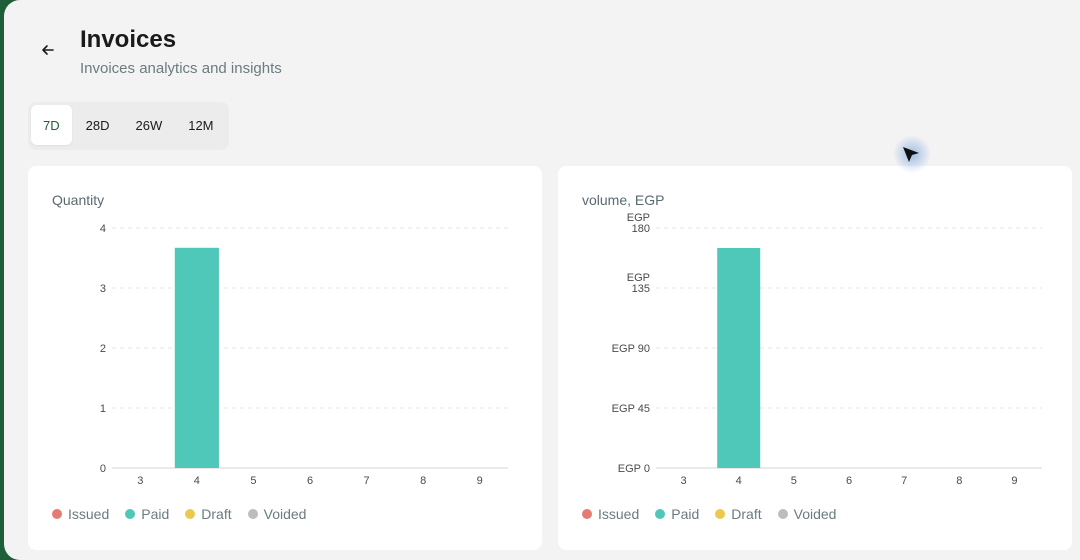 This screenshot has width=1080, height=560. Describe the element at coordinates (103, 469) in the screenshot. I see `y-tick-label: 0` at that location.